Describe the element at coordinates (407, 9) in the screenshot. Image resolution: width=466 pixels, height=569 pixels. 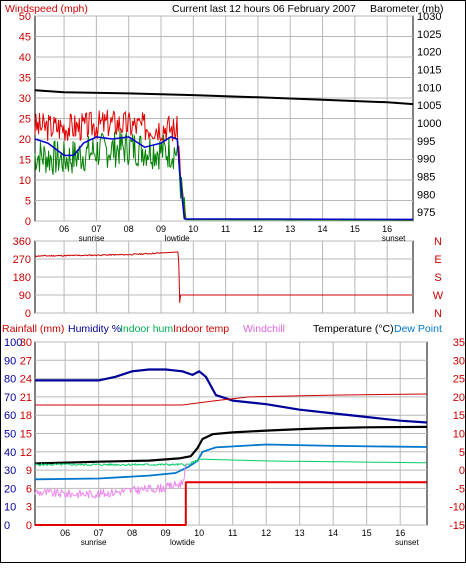
I see `barometer-axis-title: Barometer (mb)` at that location.